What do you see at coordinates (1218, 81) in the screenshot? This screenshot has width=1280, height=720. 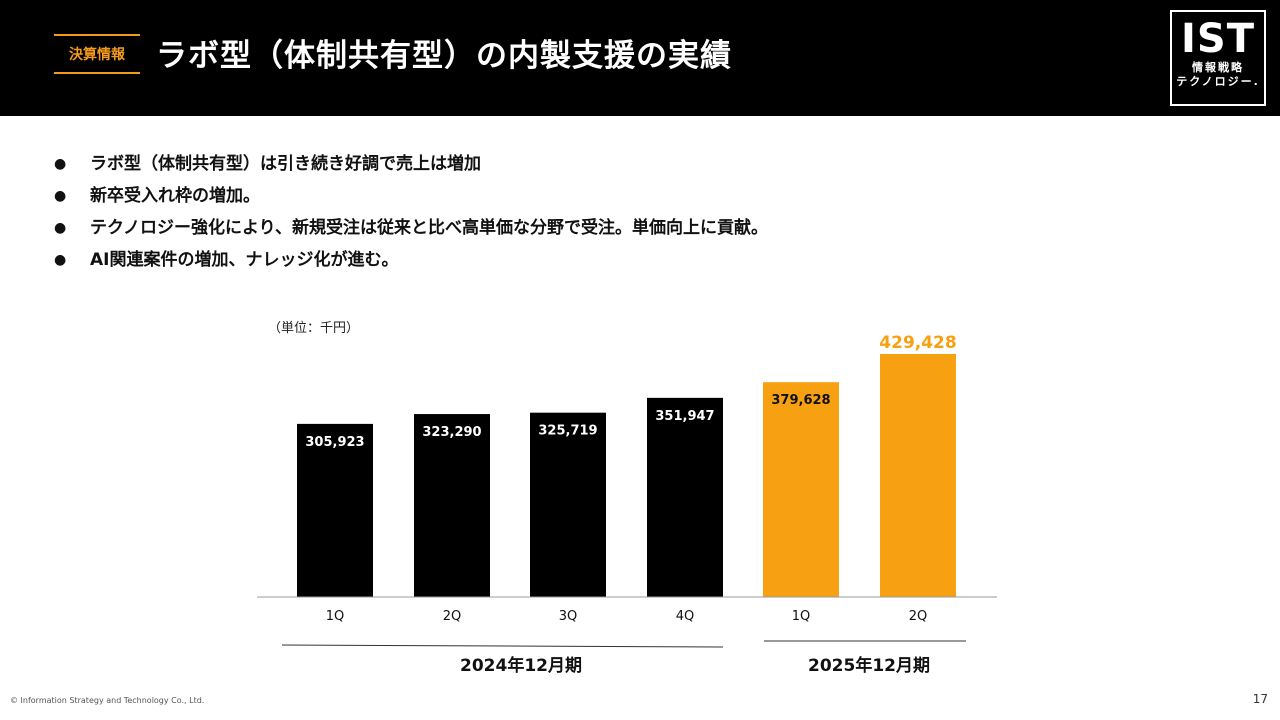 I see `logo-subtitle-2: テクノロジー.` at bounding box center [1218, 81].